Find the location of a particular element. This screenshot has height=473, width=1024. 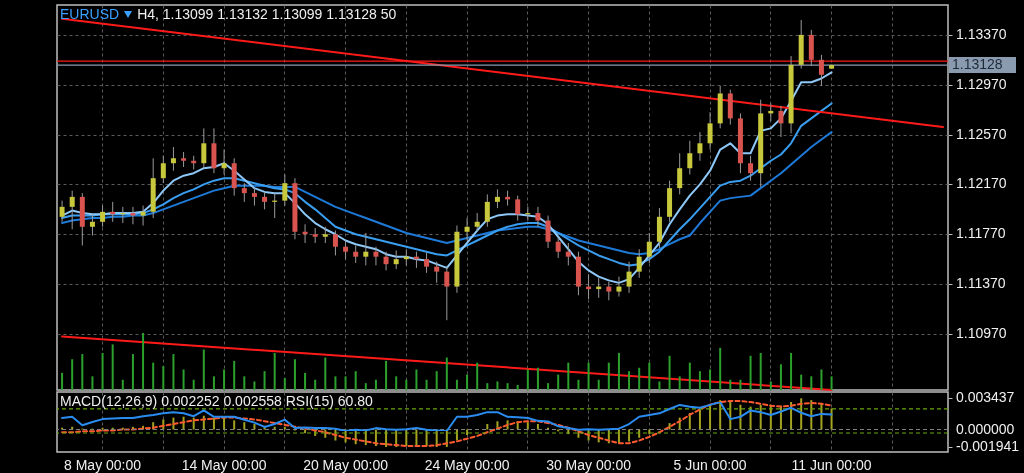

y-tick-label: 0.003437 is located at coordinates (985, 396).